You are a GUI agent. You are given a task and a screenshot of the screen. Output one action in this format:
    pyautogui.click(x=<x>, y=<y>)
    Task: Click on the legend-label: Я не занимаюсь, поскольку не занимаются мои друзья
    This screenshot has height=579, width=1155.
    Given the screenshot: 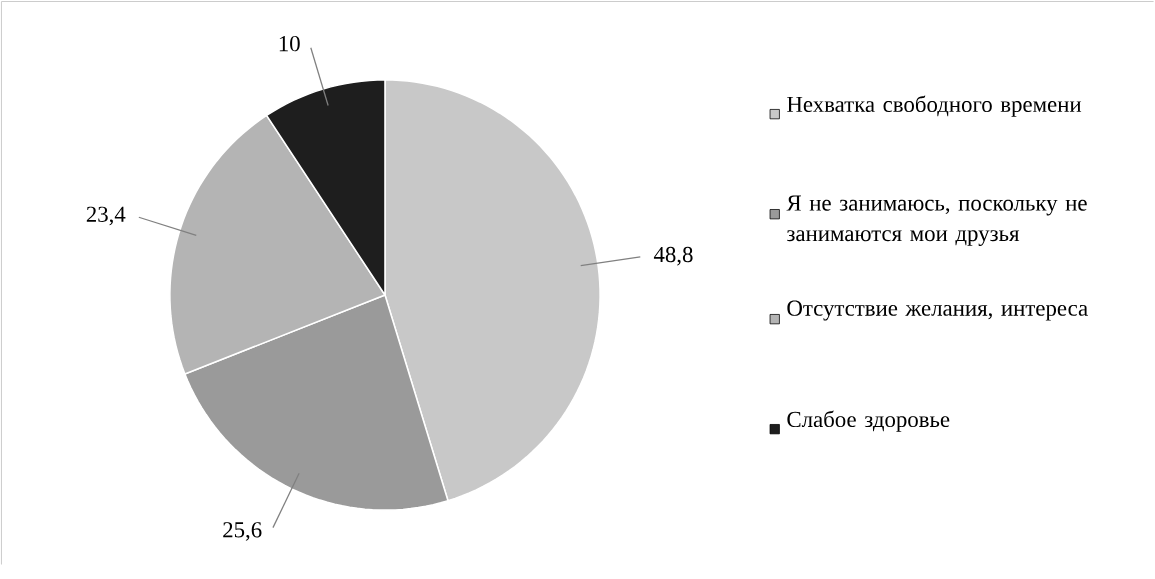 What is the action you would take?
    pyautogui.click(x=936, y=220)
    